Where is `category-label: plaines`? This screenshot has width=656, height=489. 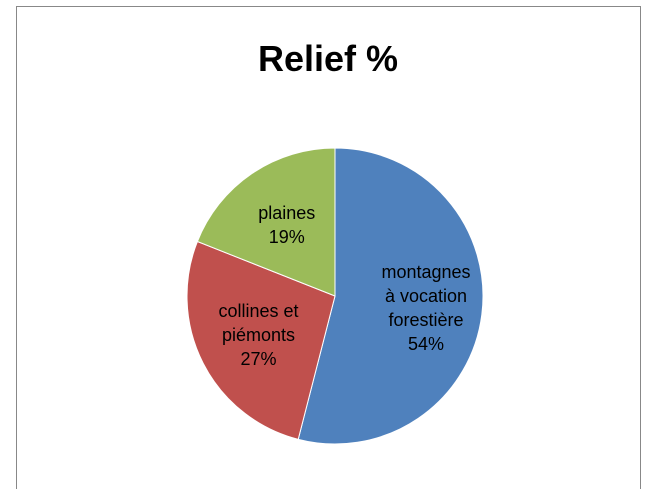
category-label: plaines is located at coordinates (287, 213).